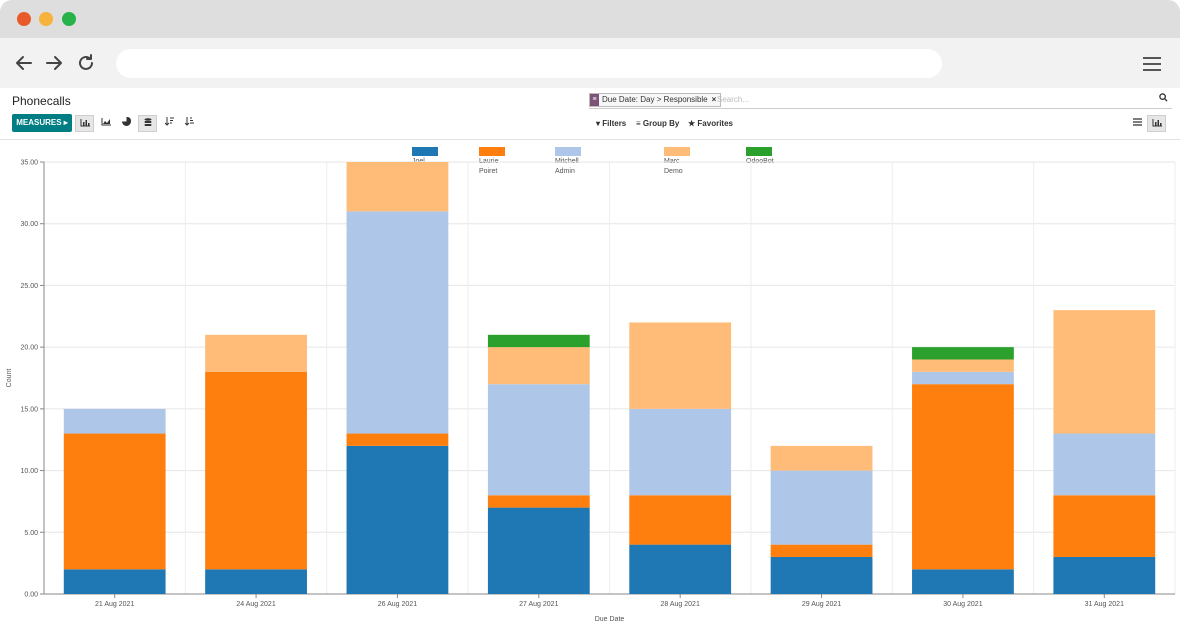  What do you see at coordinates (42, 123) in the screenshot?
I see `measures-button: MEASURES ▸` at bounding box center [42, 123].